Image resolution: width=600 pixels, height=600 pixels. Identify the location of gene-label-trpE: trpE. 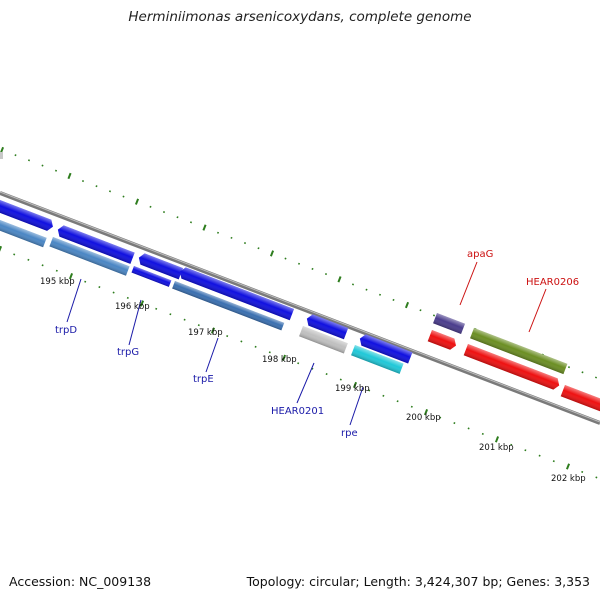
(203, 379).